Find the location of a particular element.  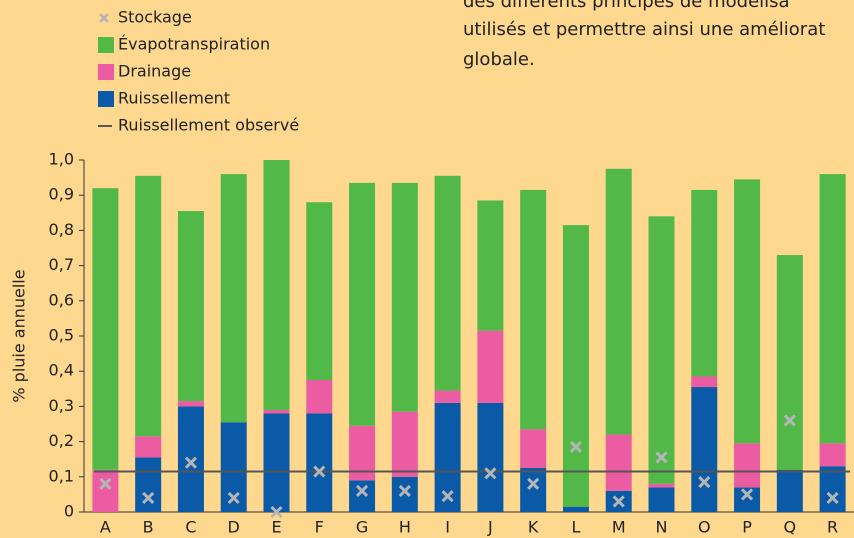

y-tick-label: 0,2 is located at coordinates (61, 440).